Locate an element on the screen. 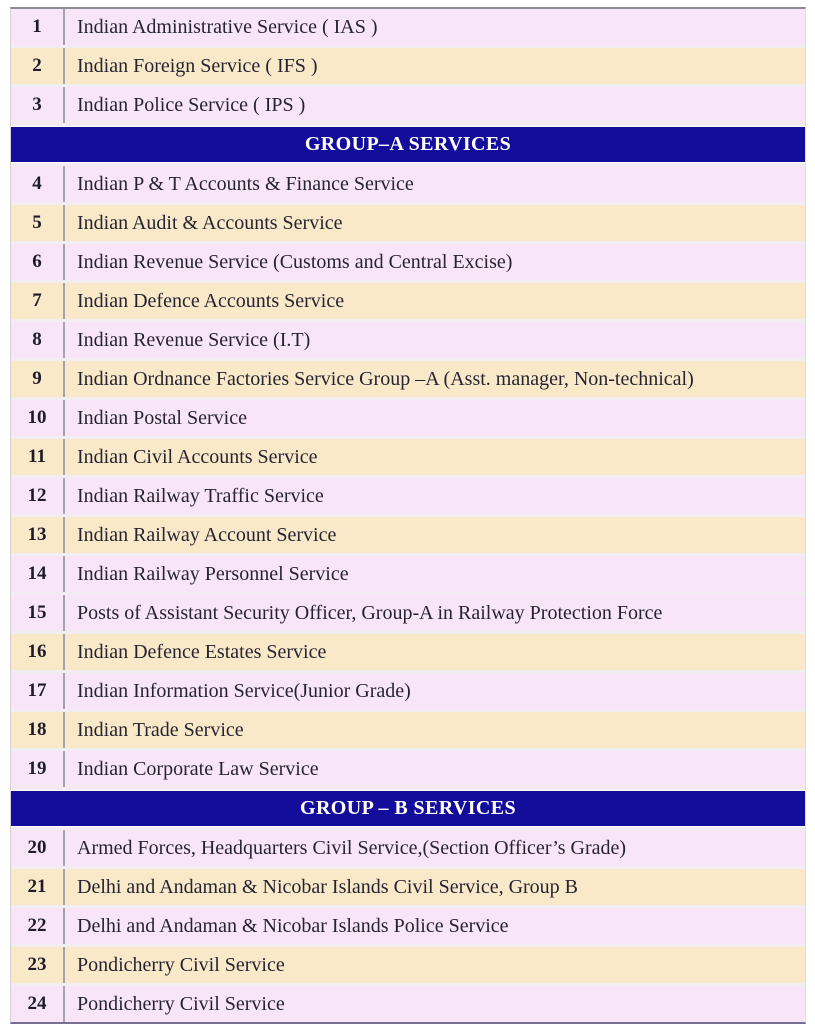 The width and height of the screenshot is (815, 1024). table-row: 14 Indian Railway Personnel Service is located at coordinates (408, 574).